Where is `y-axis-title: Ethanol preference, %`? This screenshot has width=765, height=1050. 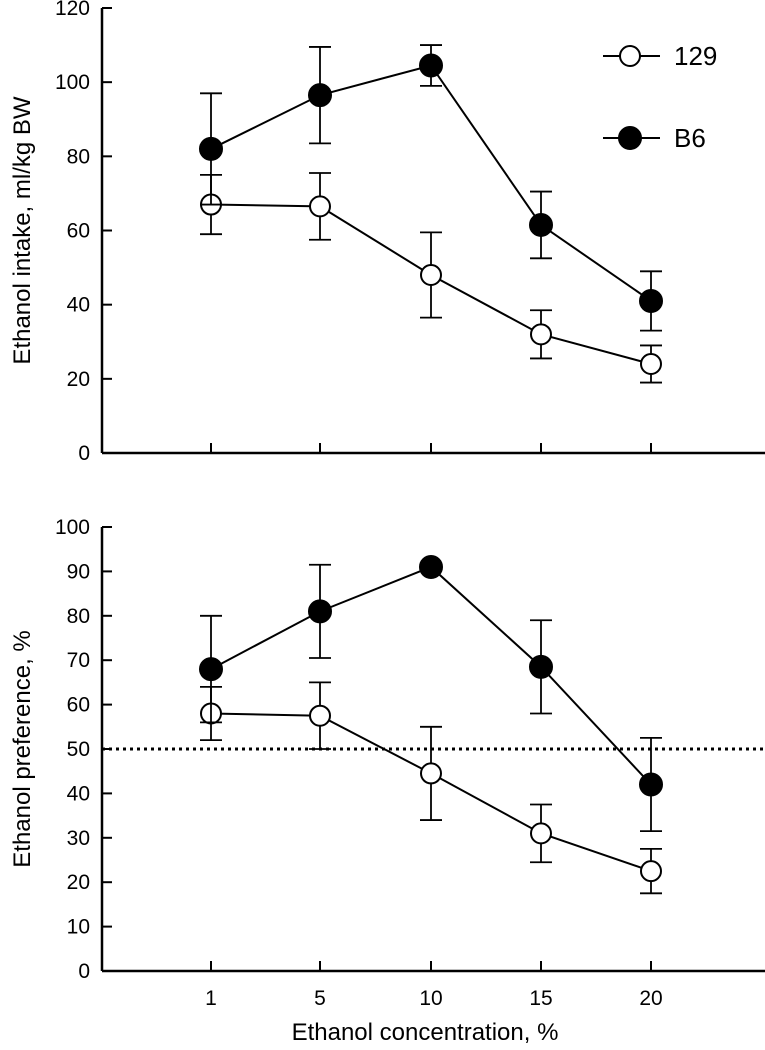
y-axis-title: Ethanol preference, % is located at coordinates (22, 748).